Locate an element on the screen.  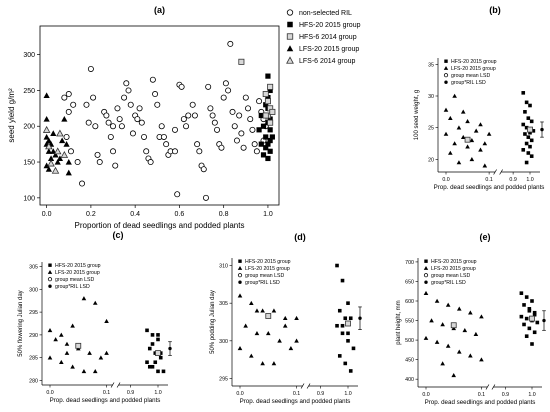
legend-label: HFS-20 2015 group is located at coordinates (268, 262).